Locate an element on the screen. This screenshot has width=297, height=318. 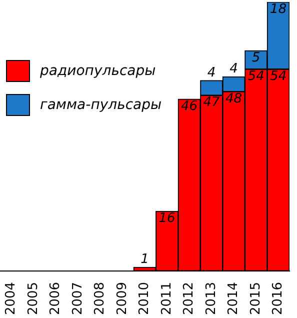
x-tick-label: 2009 is located at coordinates (122, 299).